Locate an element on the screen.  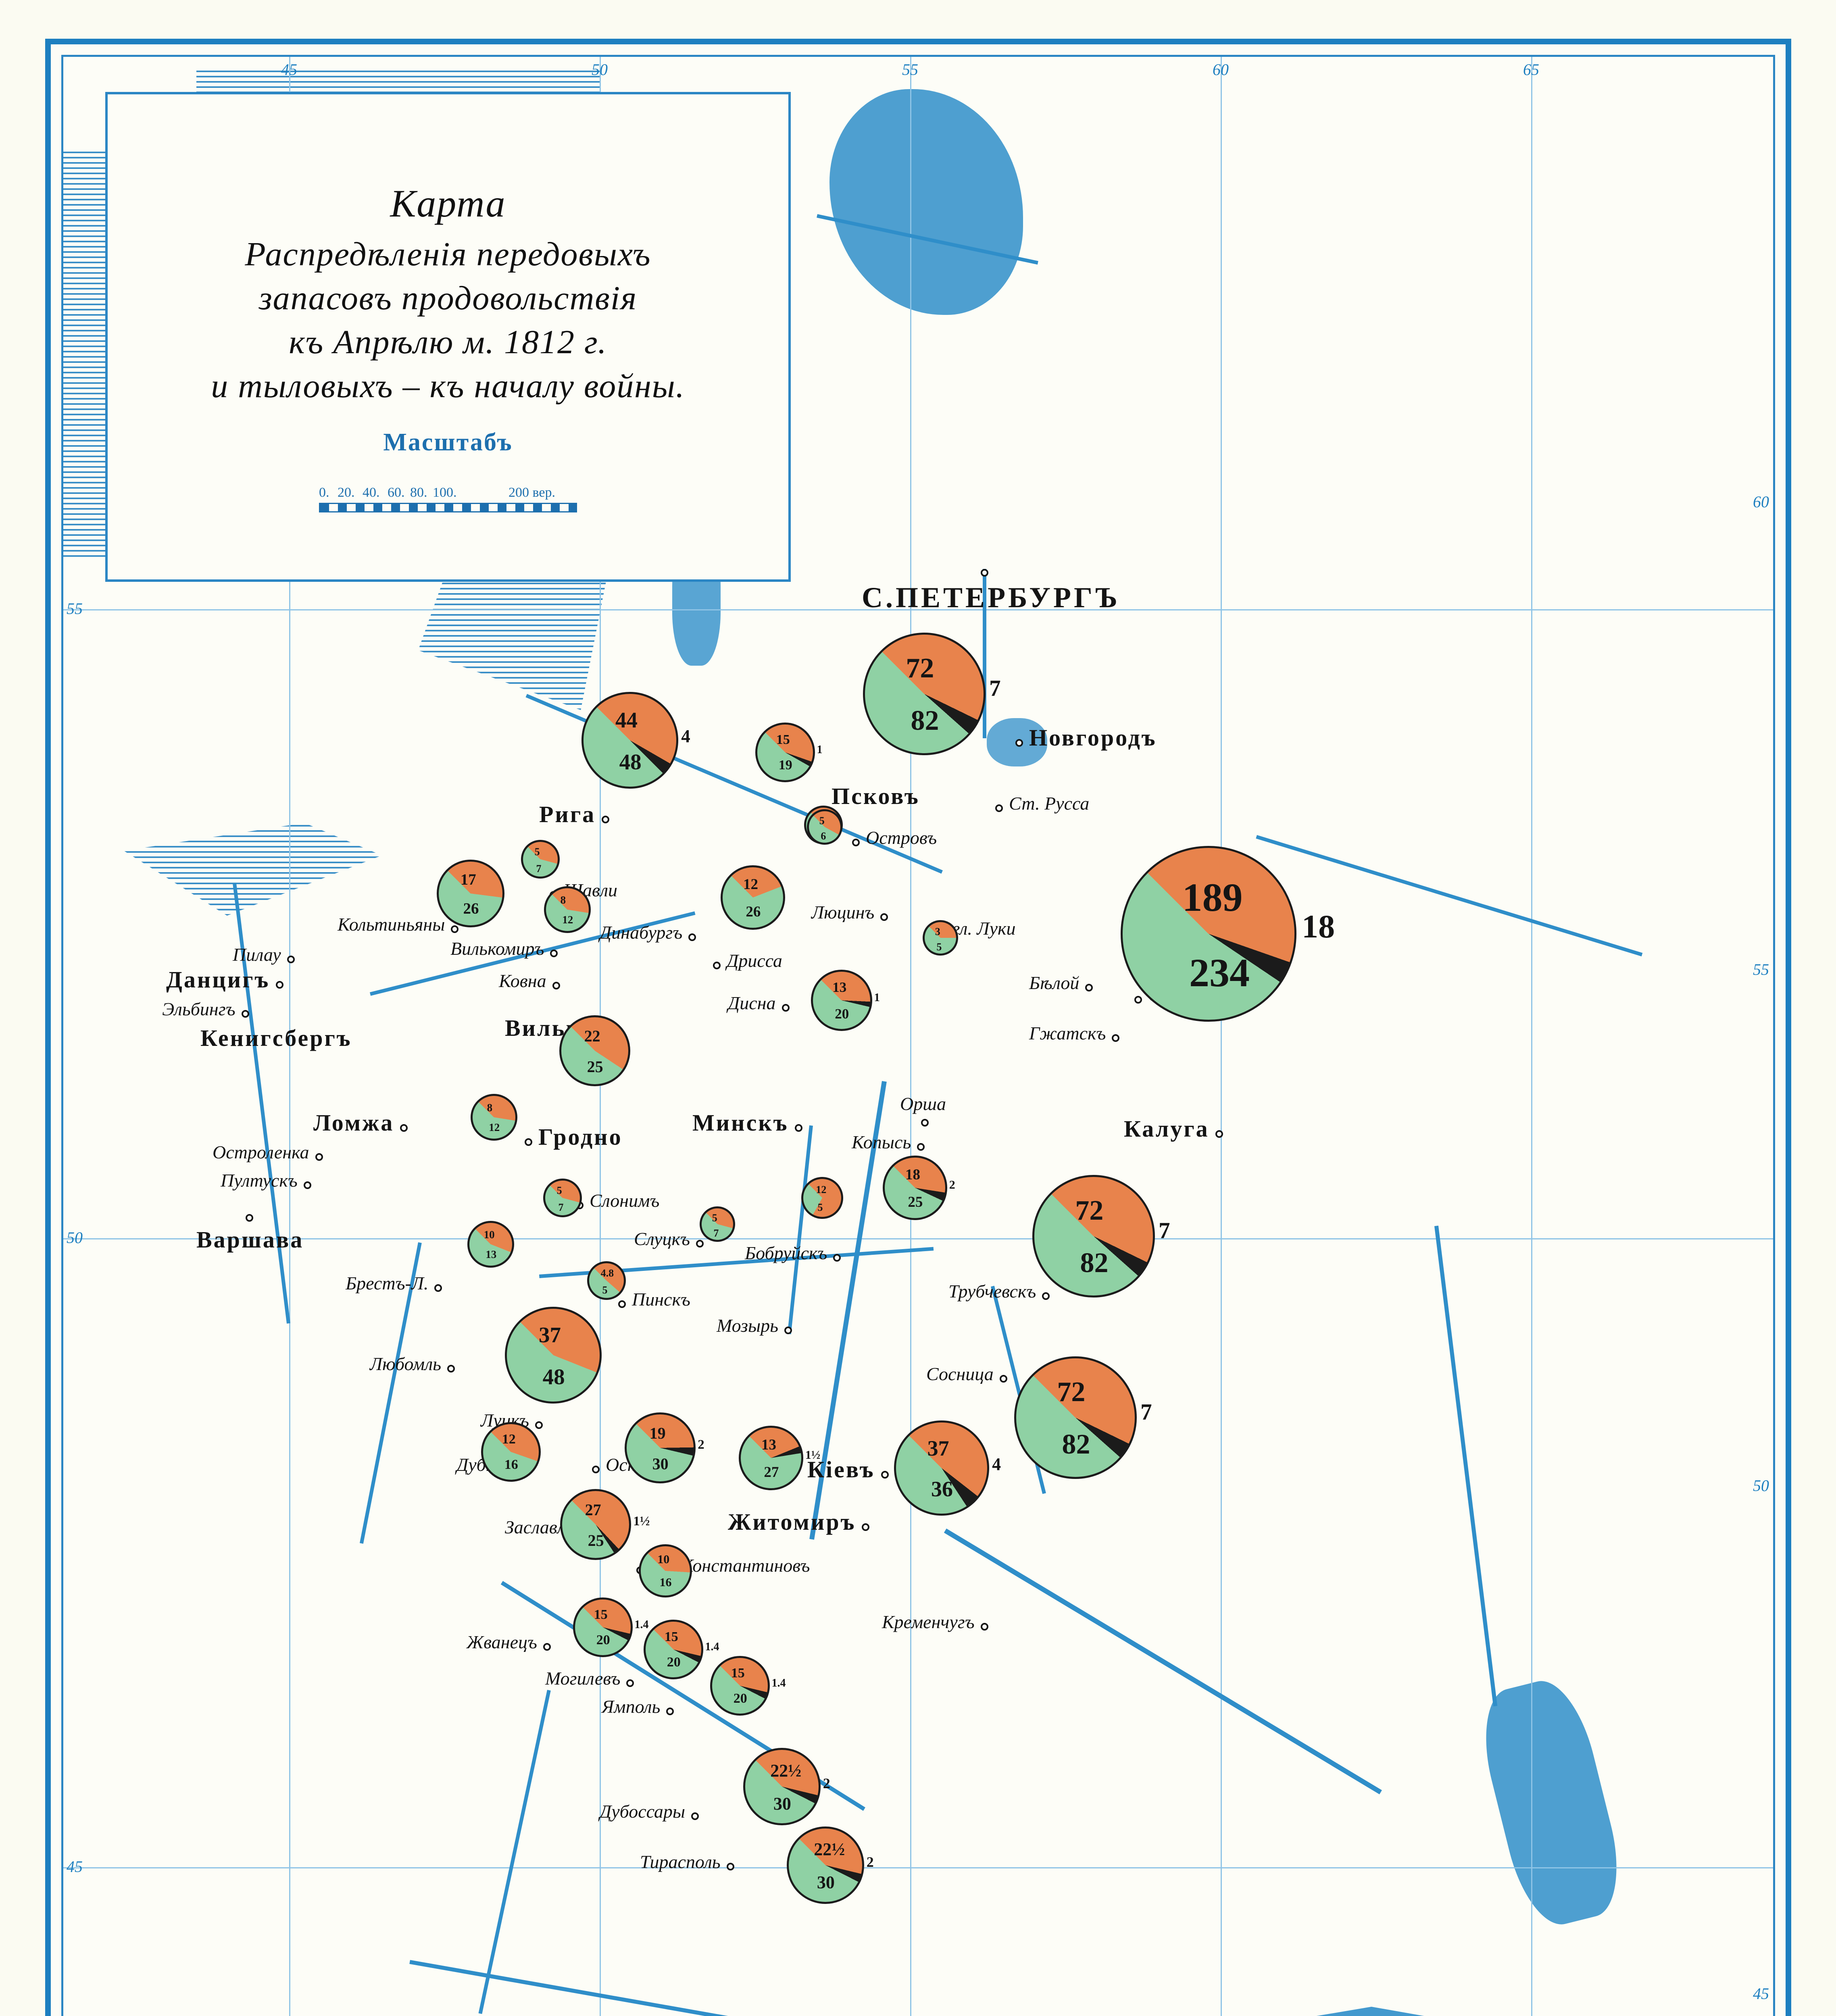
pie-value-flour: 72 is located at coordinates (1071, 1392).